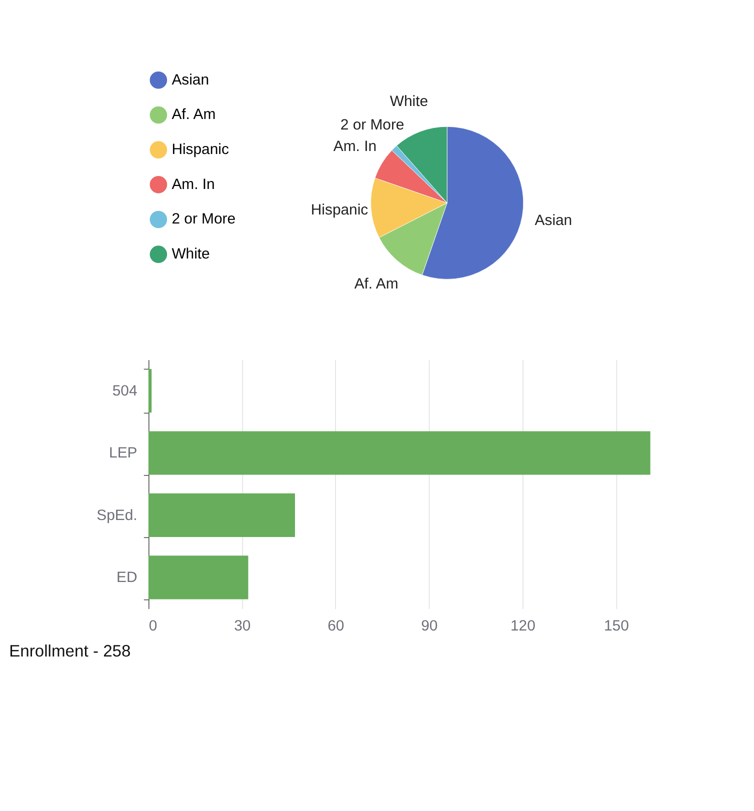 The width and height of the screenshot is (754, 811). What do you see at coordinates (70, 651) in the screenshot?
I see `text: Enrollment - 258` at bounding box center [70, 651].